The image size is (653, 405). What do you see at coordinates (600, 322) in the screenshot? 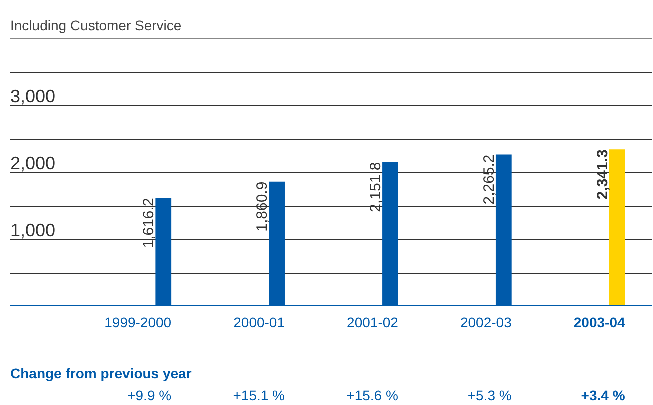
I see `x-tick-label: 2003-04` at bounding box center [600, 322].